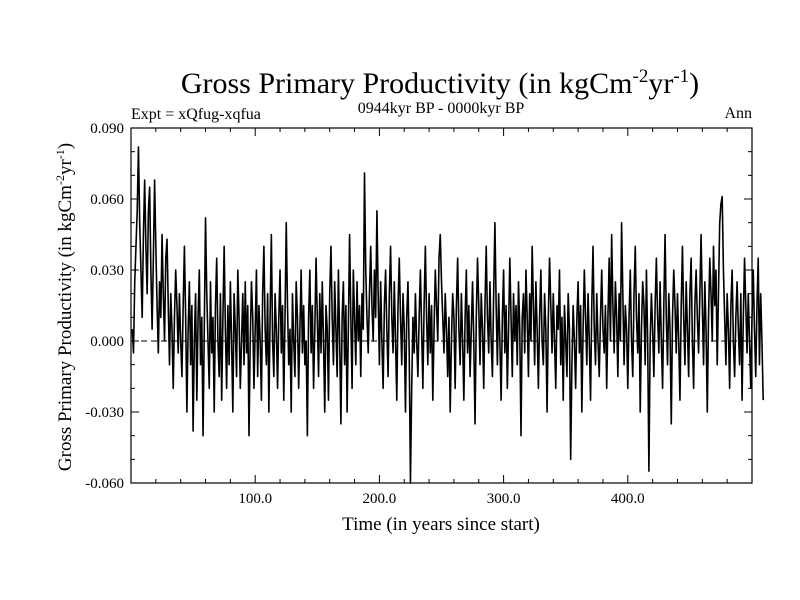 Image resolution: width=800 pixels, height=600 pixels. What do you see at coordinates (107, 271) in the screenshot?
I see `y-tick-label: 0.030` at bounding box center [107, 271].